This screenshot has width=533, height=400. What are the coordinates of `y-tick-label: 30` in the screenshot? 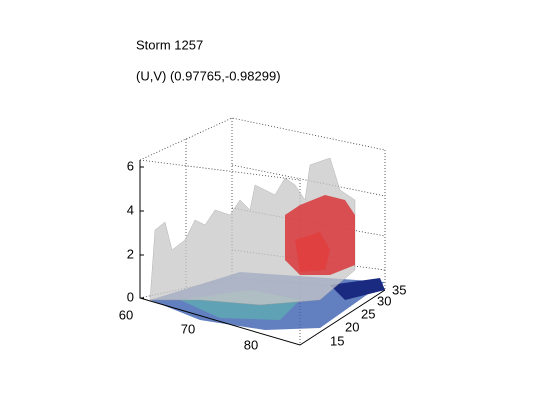 It's located at (384, 300).